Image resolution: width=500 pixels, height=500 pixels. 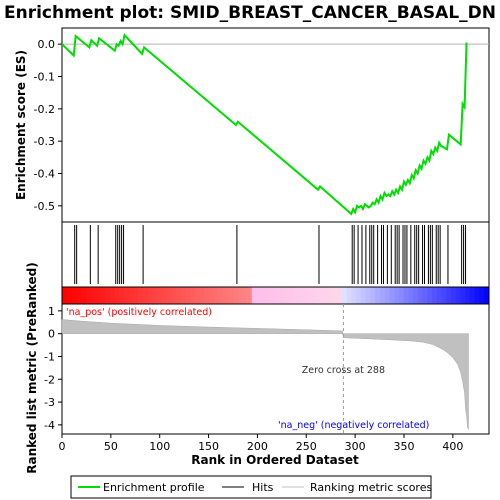 I want to click on positive-correlation-label: 'na_pos' (positively correlated), so click(x=139, y=312).